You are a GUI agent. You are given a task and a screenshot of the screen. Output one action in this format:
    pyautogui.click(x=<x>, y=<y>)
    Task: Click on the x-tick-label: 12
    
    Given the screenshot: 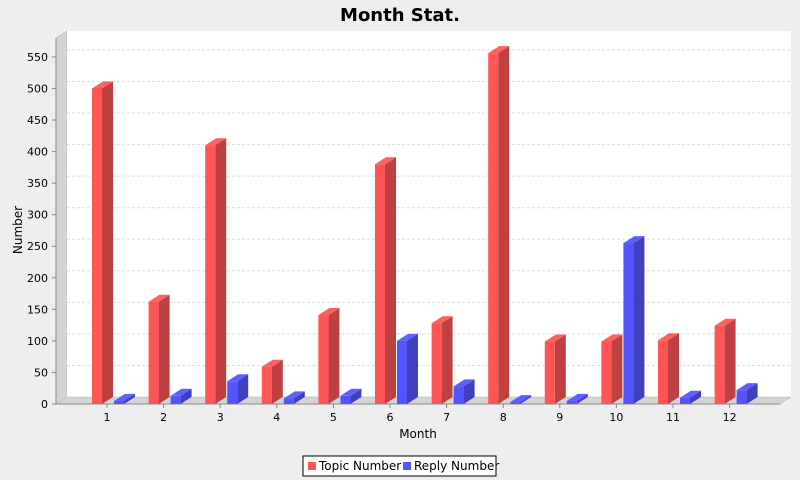 What is the action you would take?
    pyautogui.click(x=730, y=417)
    